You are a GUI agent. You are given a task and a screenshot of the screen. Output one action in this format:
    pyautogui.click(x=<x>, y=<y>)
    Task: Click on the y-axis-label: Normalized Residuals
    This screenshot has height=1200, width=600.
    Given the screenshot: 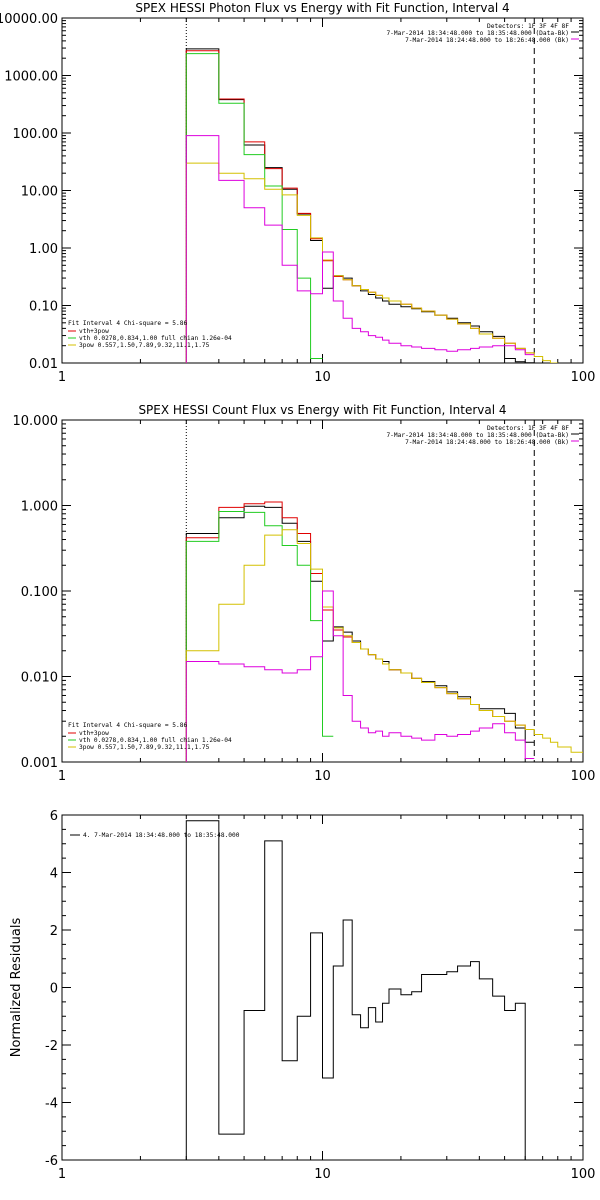 What is the action you would take?
    pyautogui.click(x=16, y=988)
    